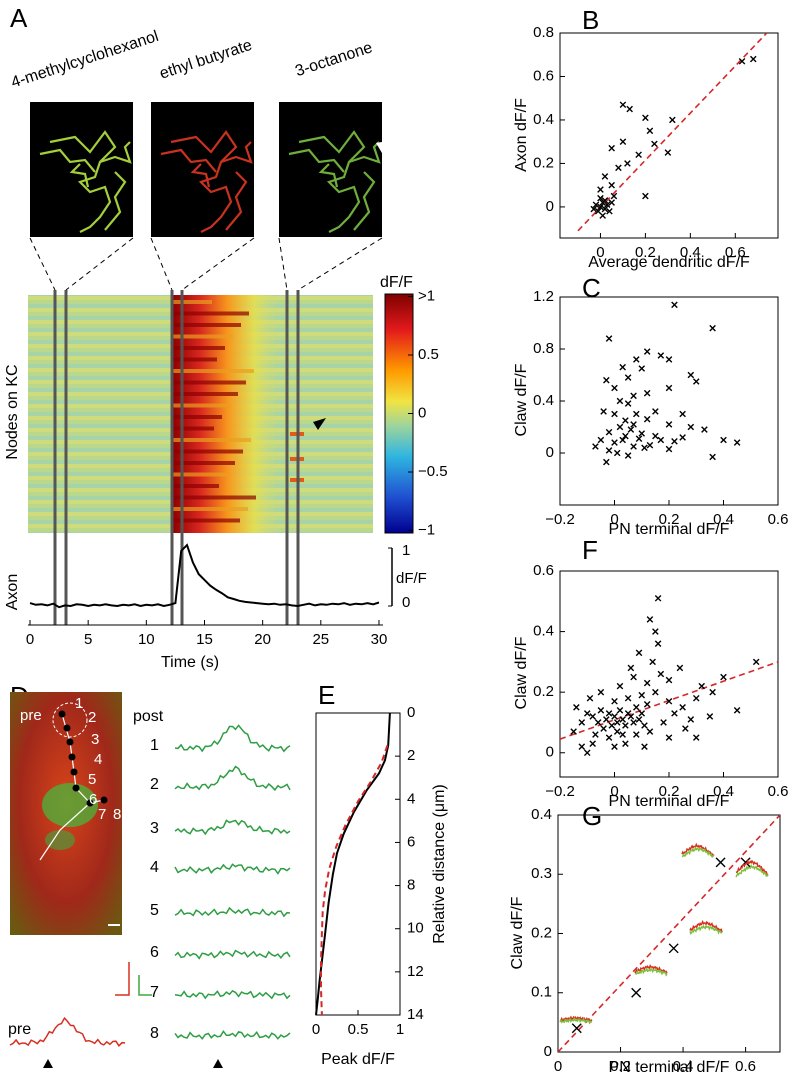 The height and width of the screenshot is (1075, 796). I want to click on image-label: pre, so click(31, 715).